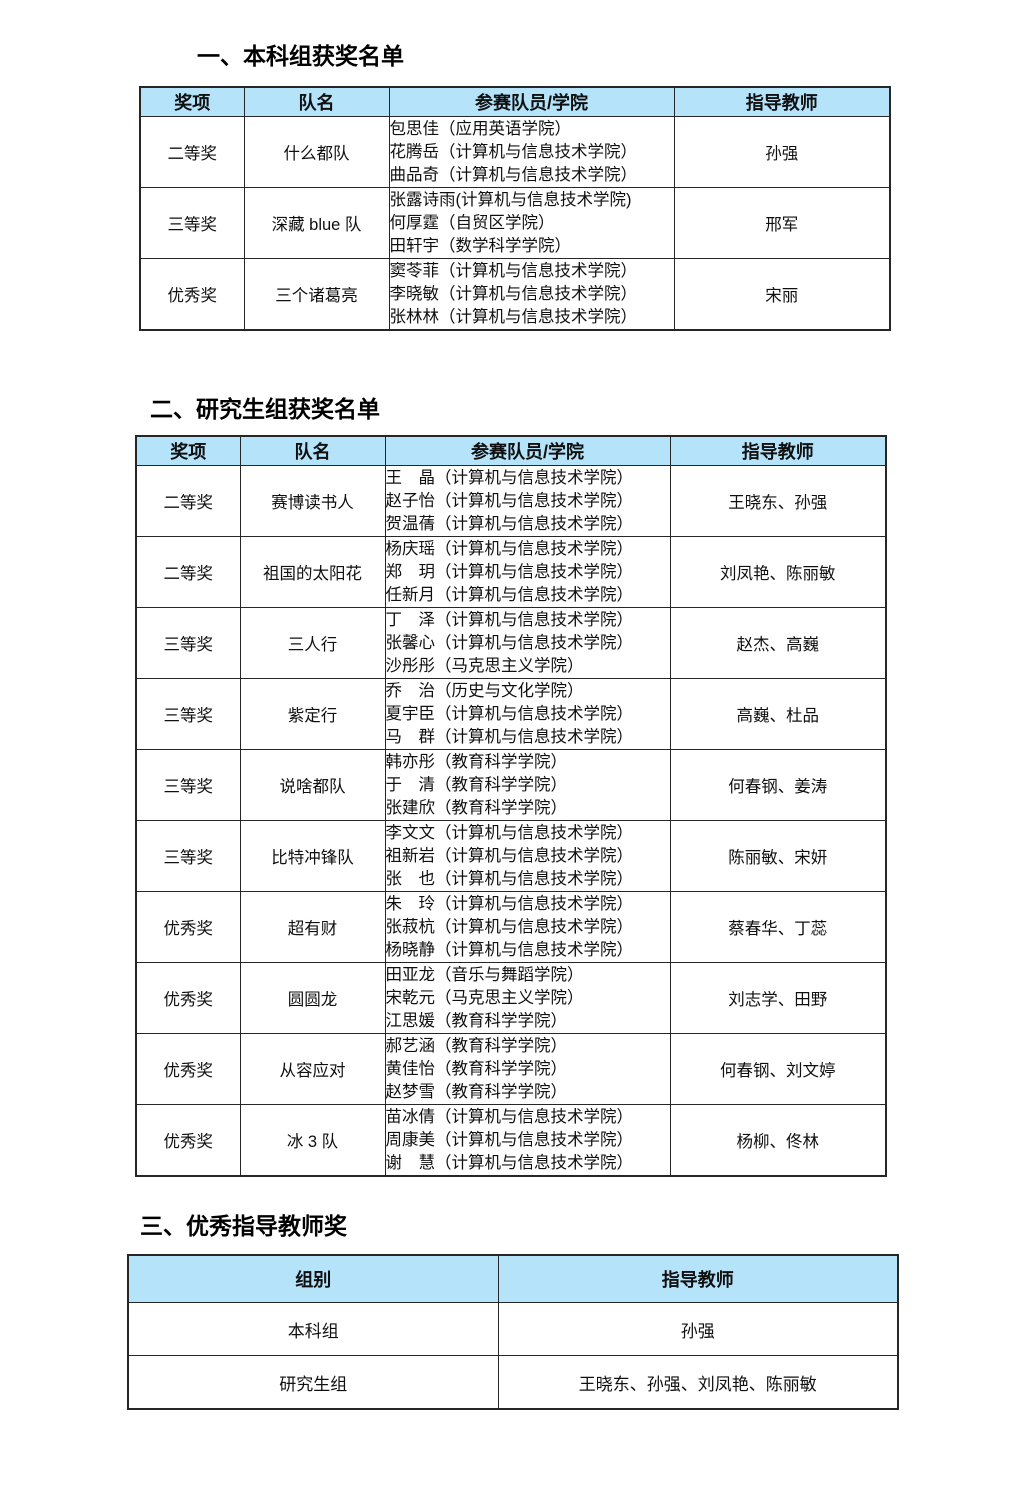 The width and height of the screenshot is (1024, 1495). What do you see at coordinates (509, 878) in the screenshot?
I see `member-line: 张 也（计算机与信息技术学院）` at bounding box center [509, 878].